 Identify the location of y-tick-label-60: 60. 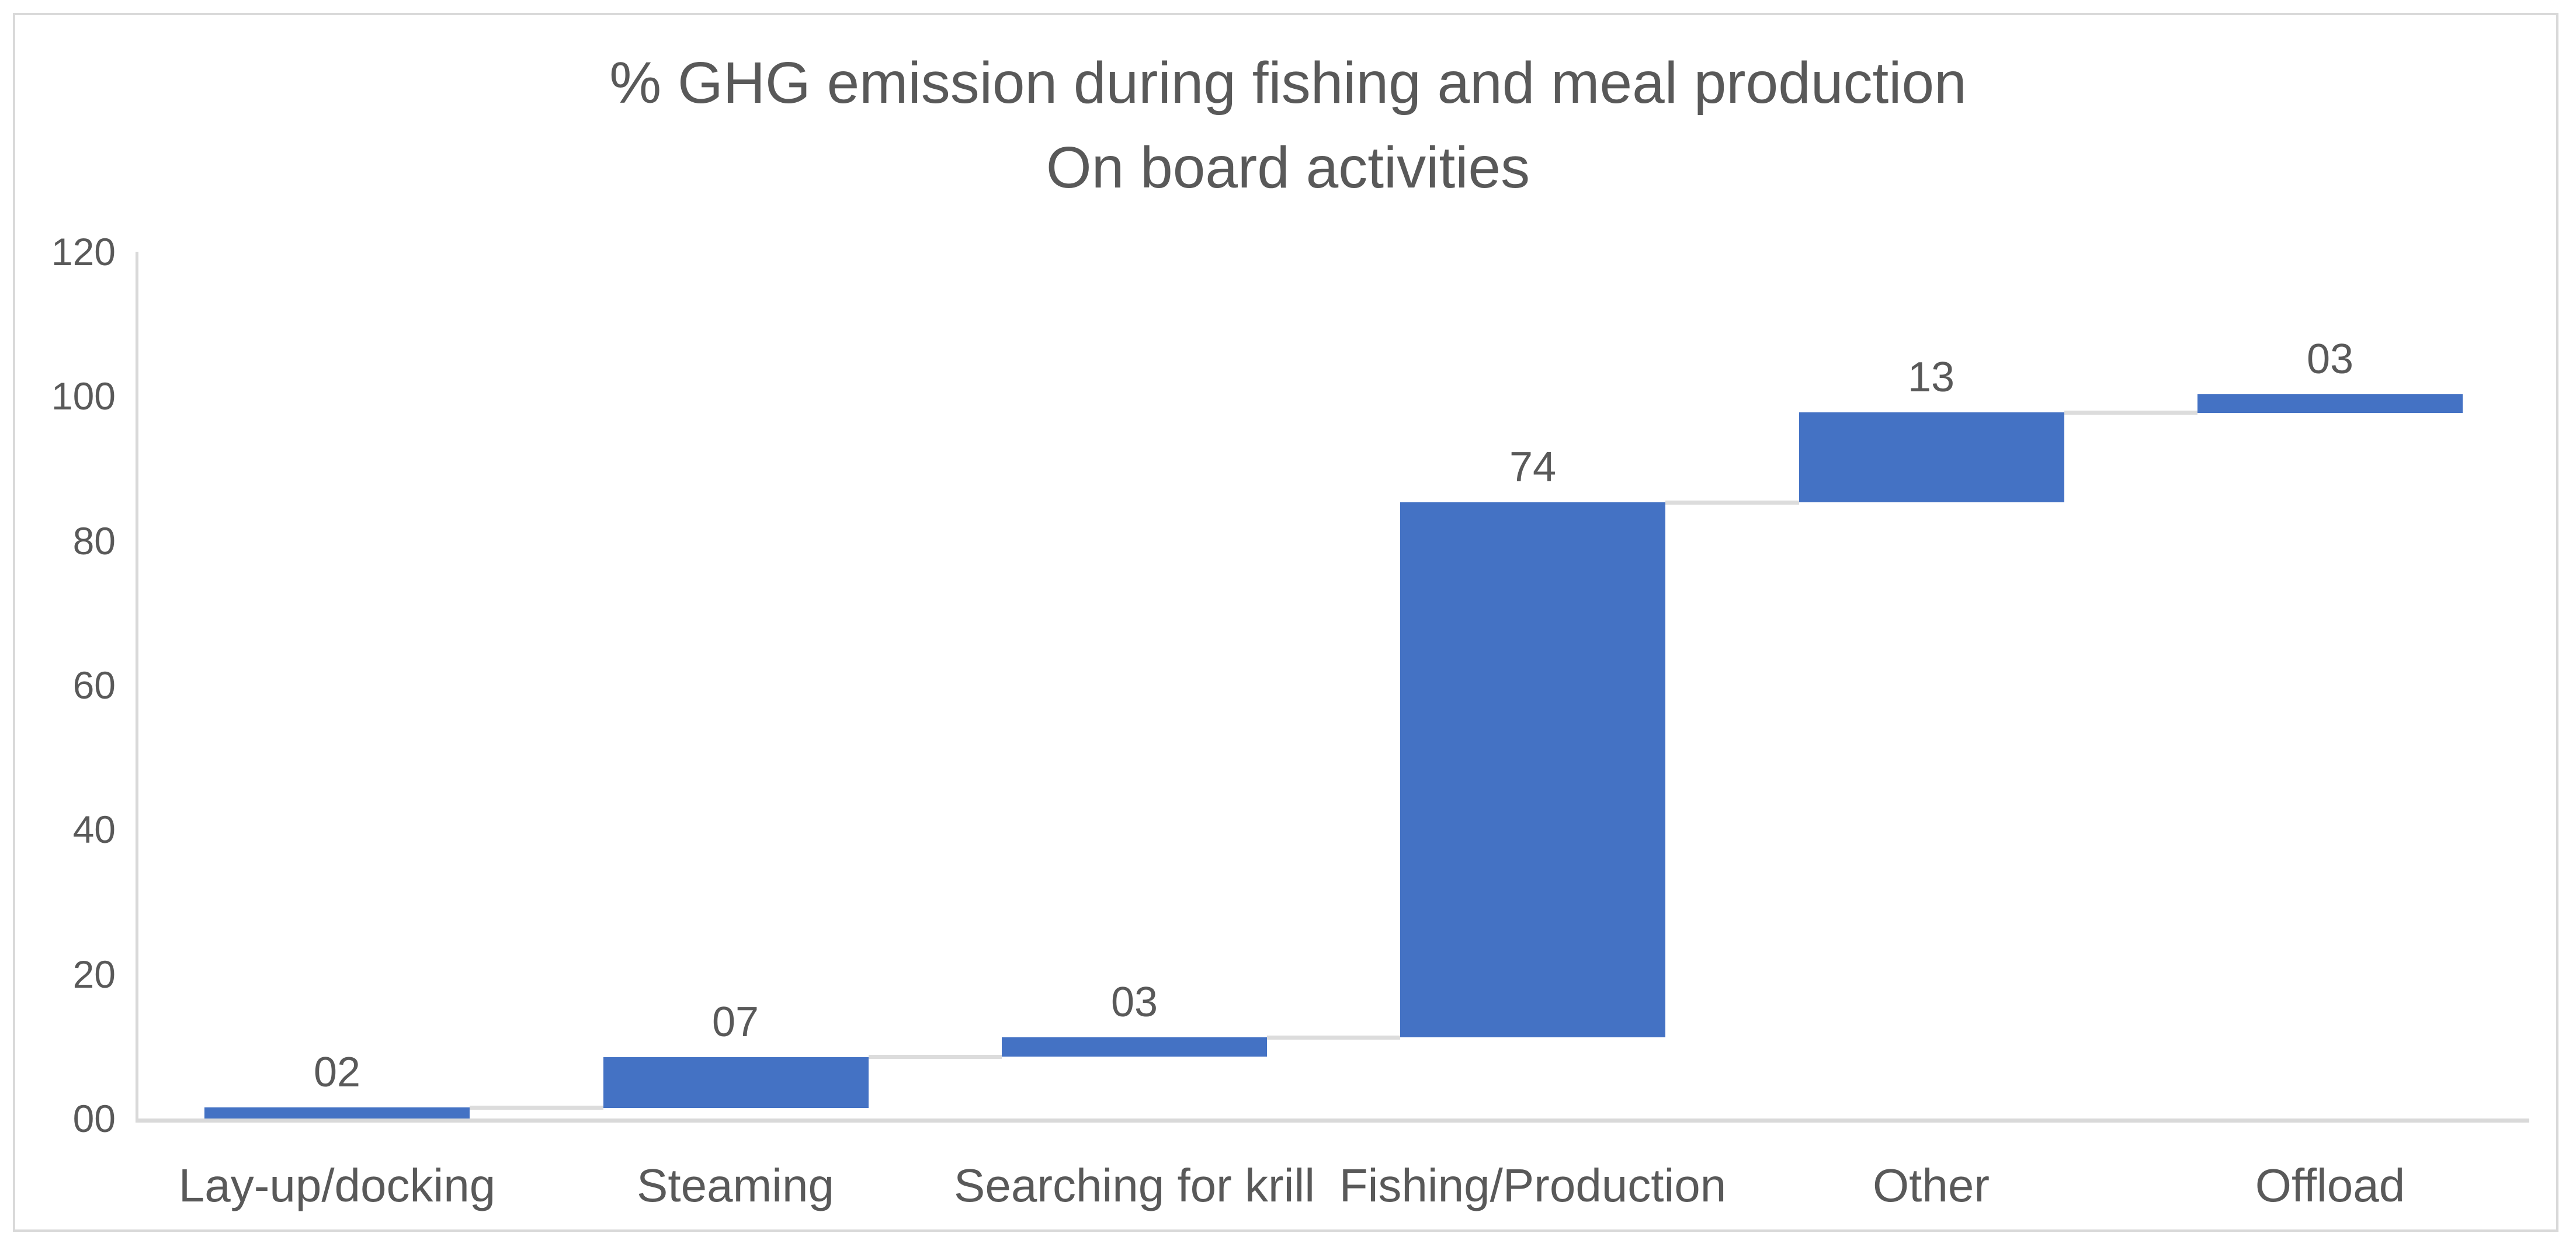
(94, 685).